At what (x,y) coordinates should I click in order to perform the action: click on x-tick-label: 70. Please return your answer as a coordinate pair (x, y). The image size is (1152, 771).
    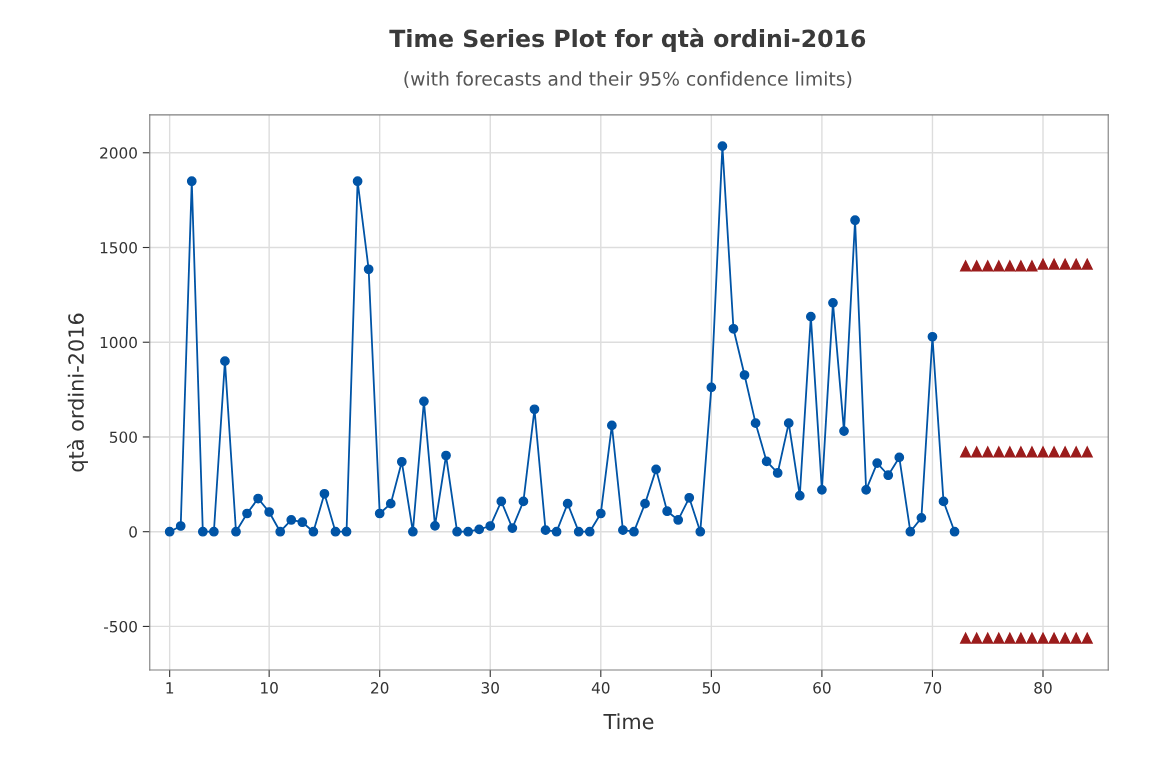
    Looking at the image, I should click on (932, 688).